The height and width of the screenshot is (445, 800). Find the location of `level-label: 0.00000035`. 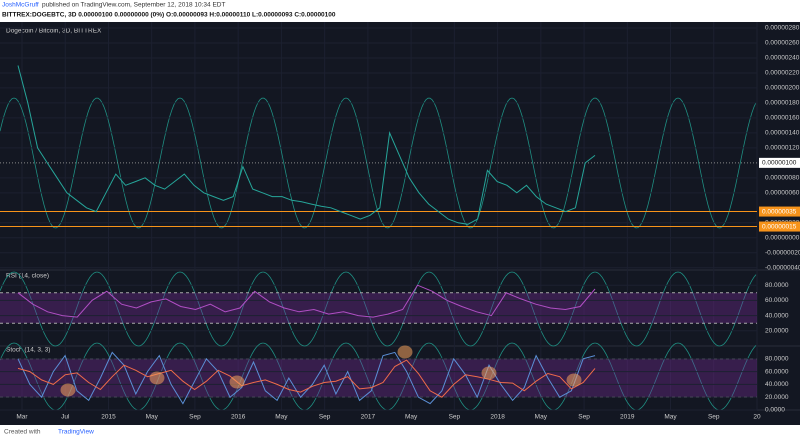

level-label: 0.00000035 is located at coordinates (779, 211).